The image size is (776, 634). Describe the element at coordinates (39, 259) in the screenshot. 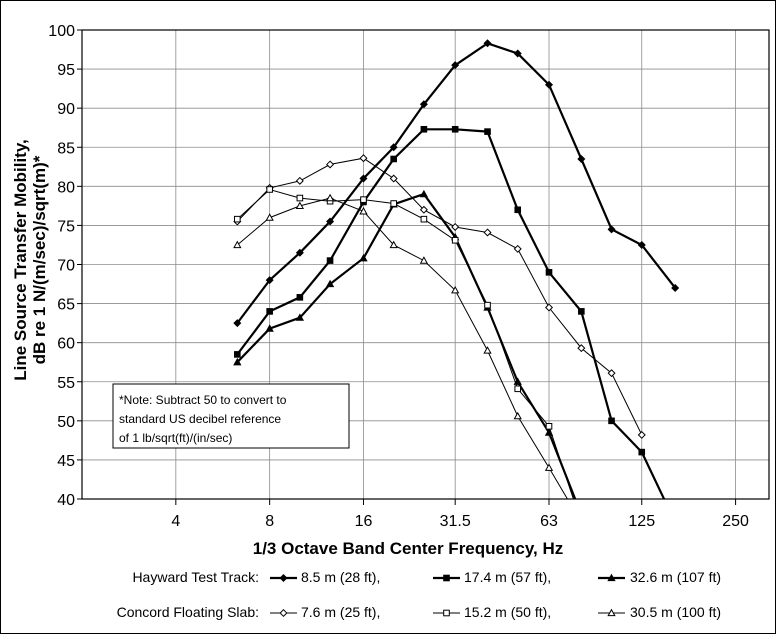

I see `y-axis-title-line2: dB re 1 N/(m/sec)/sqrt(m)*` at that location.